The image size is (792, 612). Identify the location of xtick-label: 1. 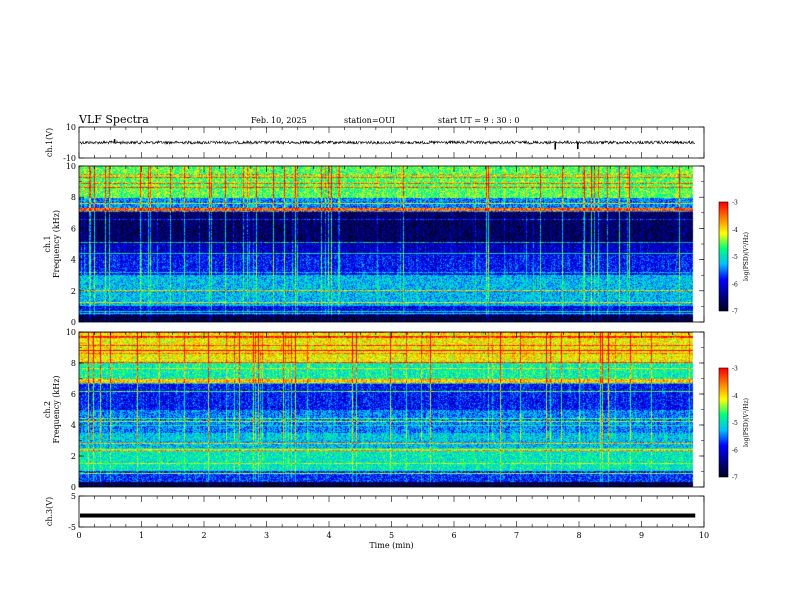
(141, 535).